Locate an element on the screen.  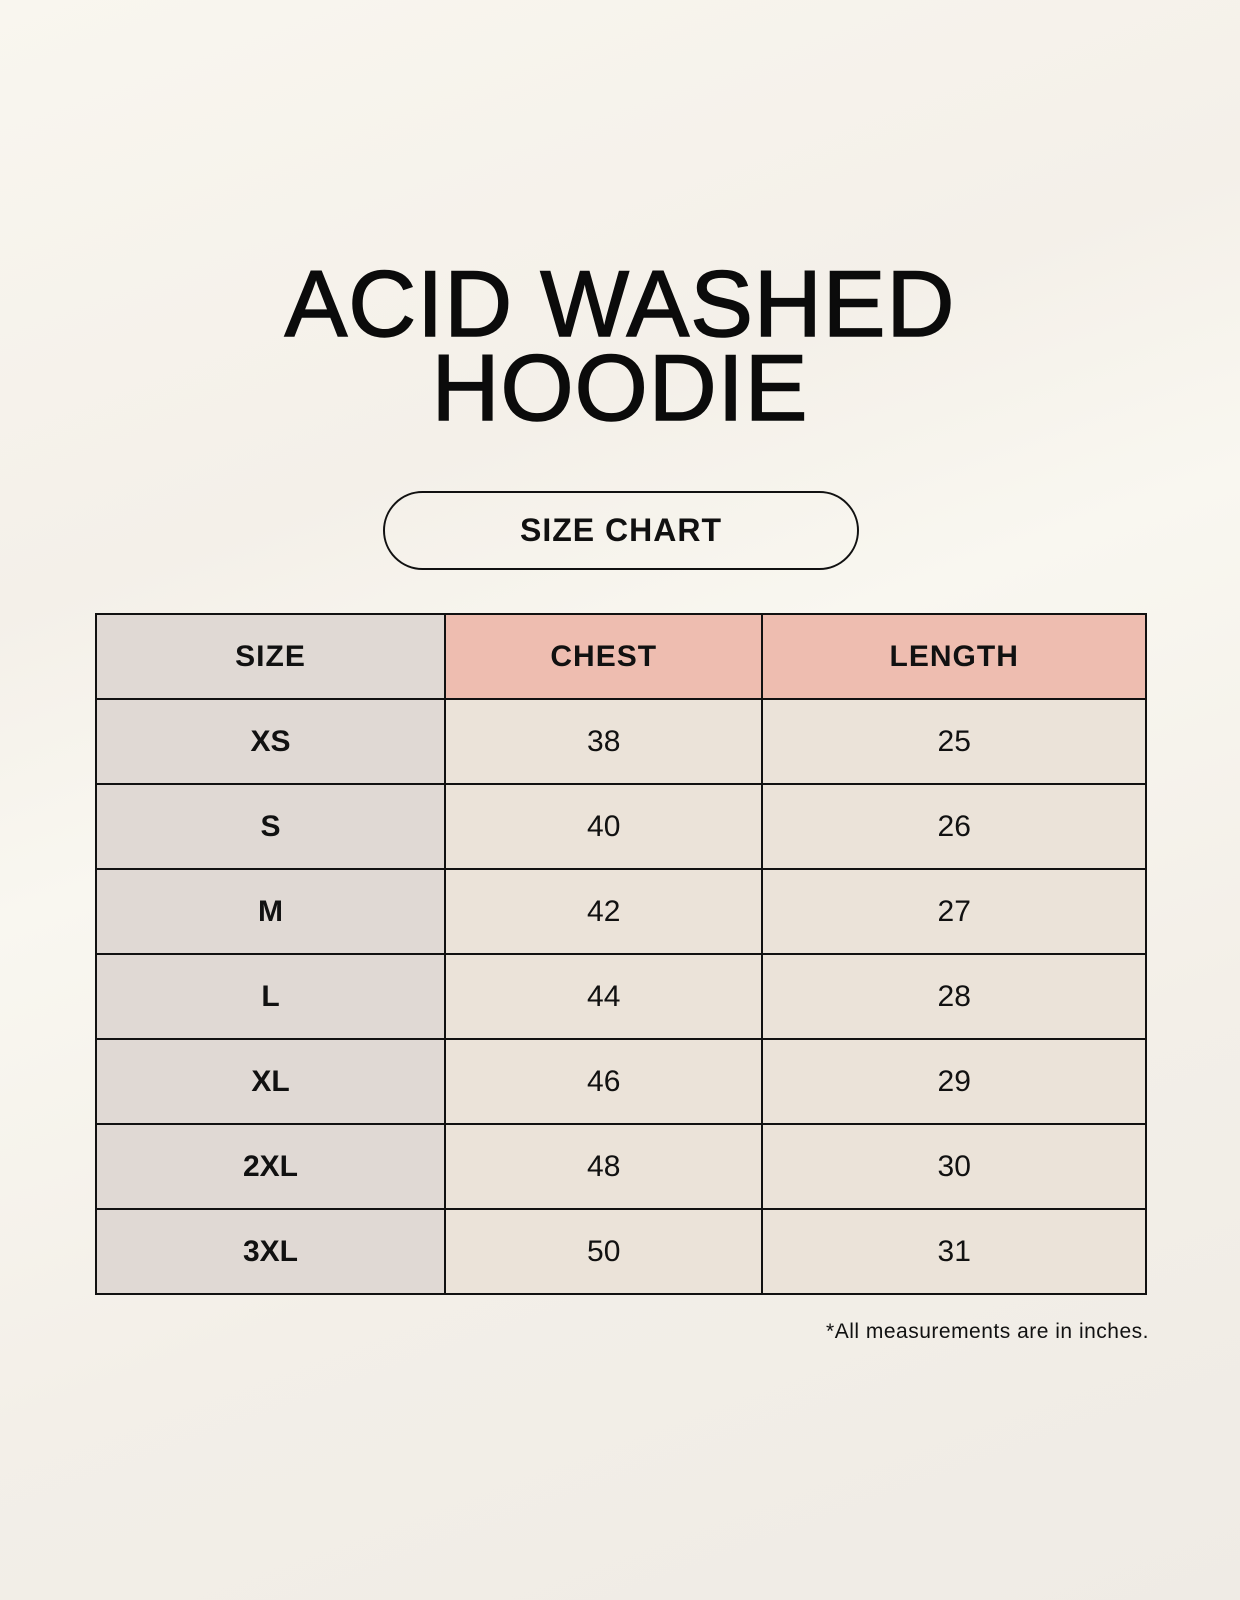
length-cell: 25 is located at coordinates (954, 741).